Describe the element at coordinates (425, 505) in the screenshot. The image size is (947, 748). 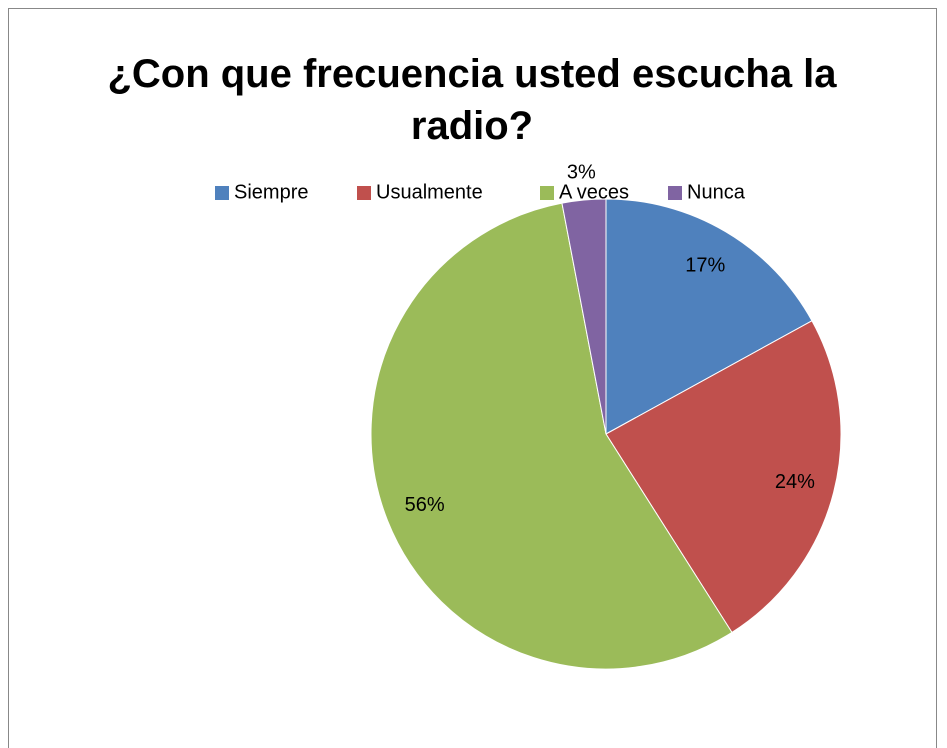
I see `data-label: 56%` at that location.